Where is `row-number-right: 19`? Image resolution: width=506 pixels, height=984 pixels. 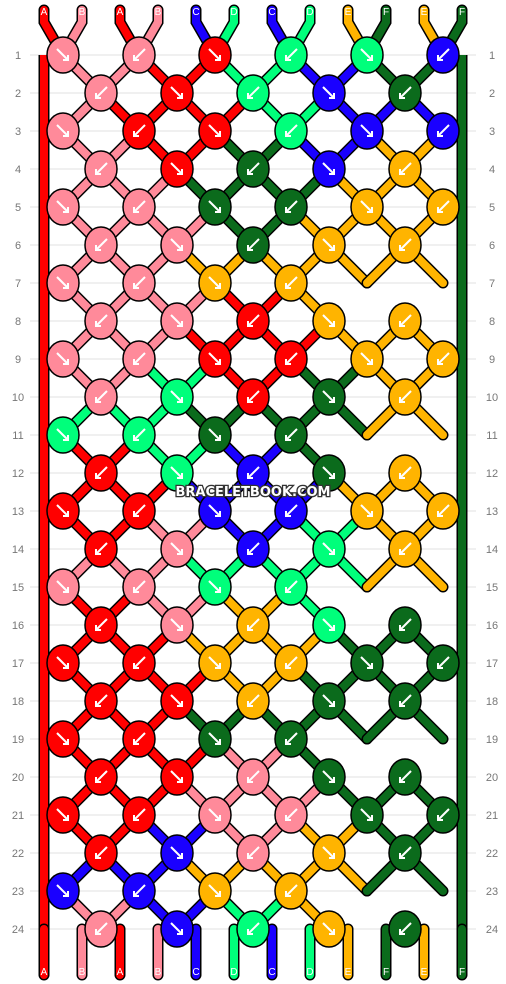 row-number-right: 19 is located at coordinates (492, 740).